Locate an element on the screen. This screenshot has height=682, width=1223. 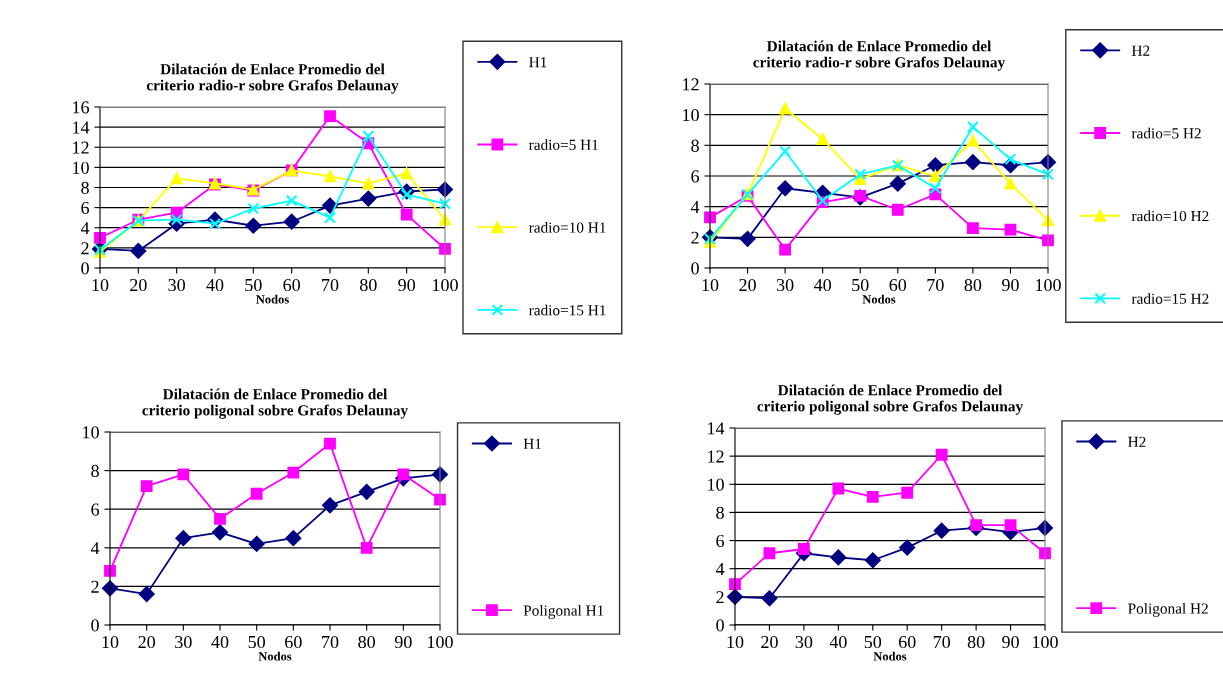
legend-label: radio=5 H1 is located at coordinates (563, 145).